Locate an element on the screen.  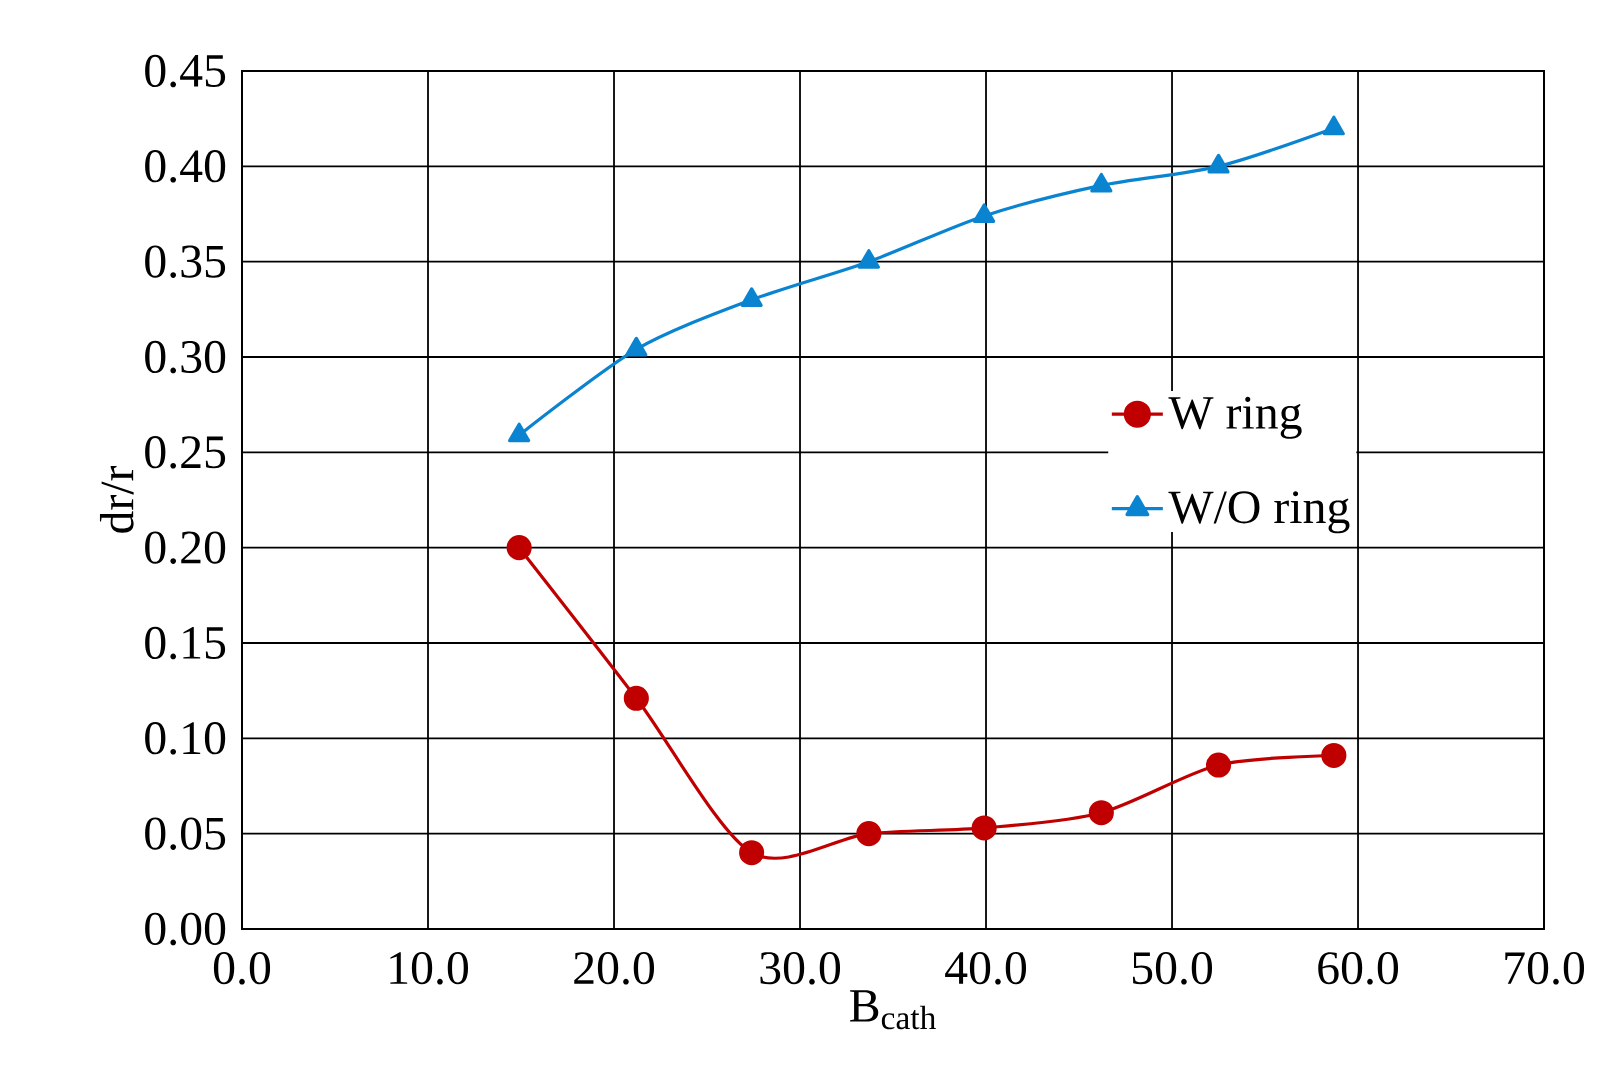
x-tick-label: 60.0 is located at coordinates (1358, 968).